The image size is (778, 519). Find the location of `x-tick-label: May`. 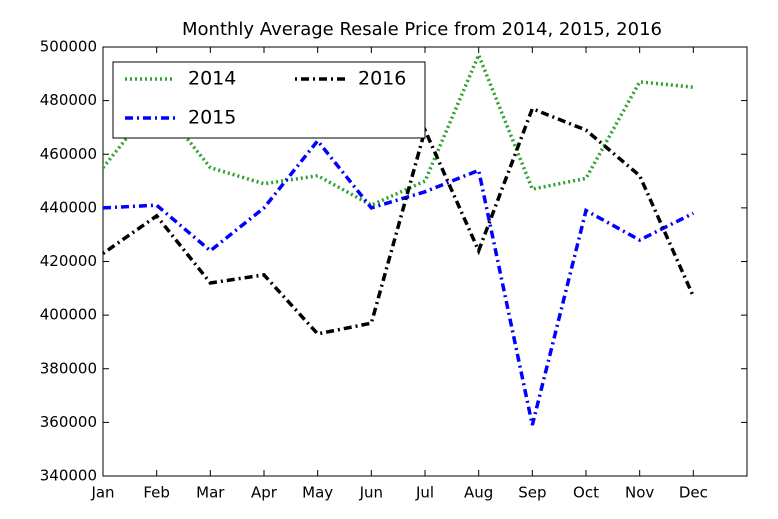

x-tick-label: May is located at coordinates (317, 493).